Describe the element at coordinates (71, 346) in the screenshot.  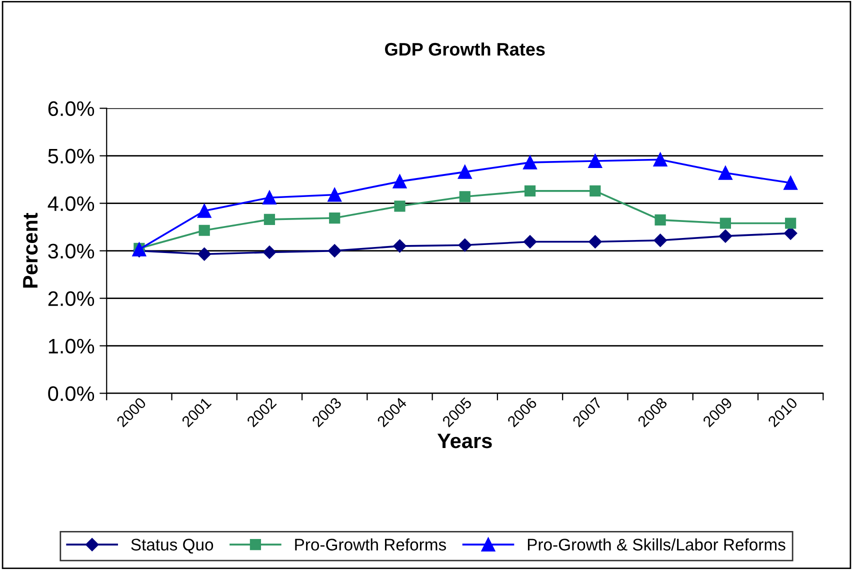
I see `y-tick-label: 1.0%` at that location.